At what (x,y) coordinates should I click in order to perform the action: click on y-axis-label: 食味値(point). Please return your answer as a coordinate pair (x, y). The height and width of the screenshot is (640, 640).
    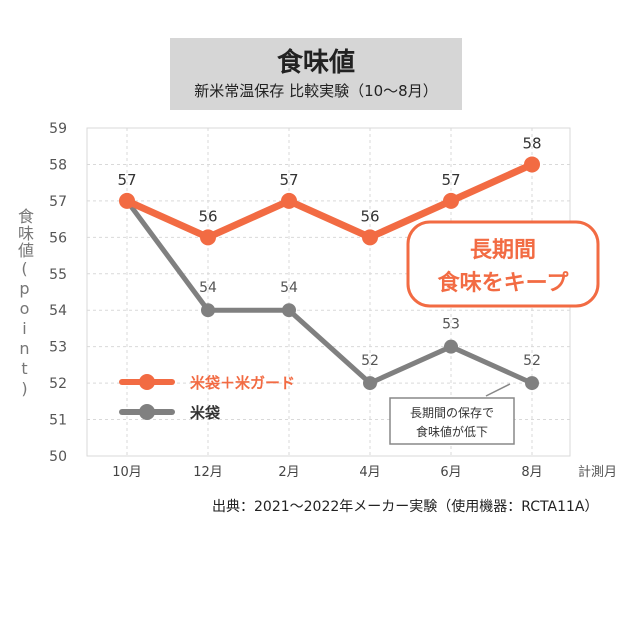
    Looking at the image, I should click on (24, 303).